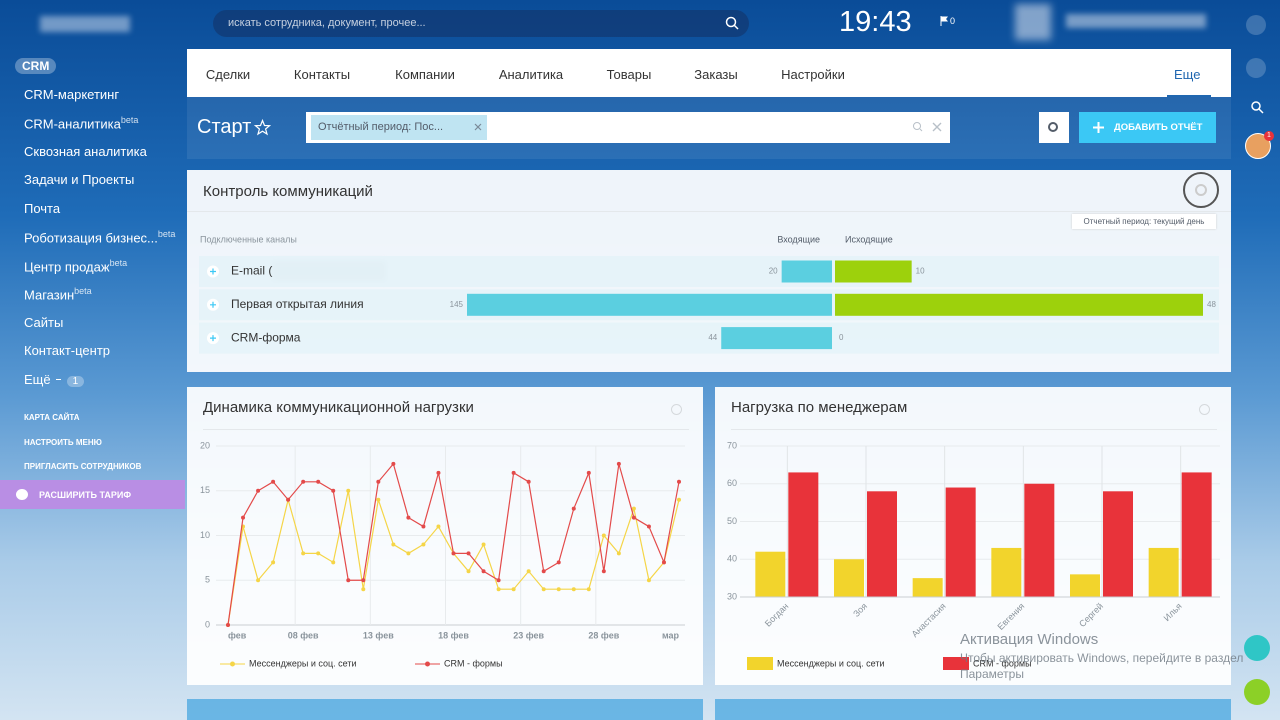  I want to click on sidebar-item: Ещё 1, so click(54, 379).